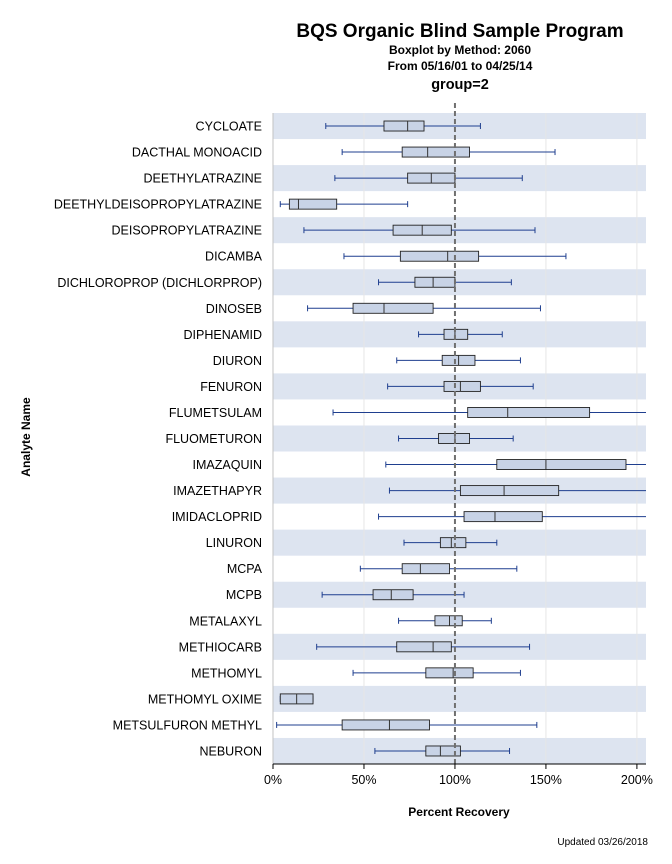  What do you see at coordinates (205, 699) in the screenshot?
I see `category-label: METHOMYL OXIME` at bounding box center [205, 699].